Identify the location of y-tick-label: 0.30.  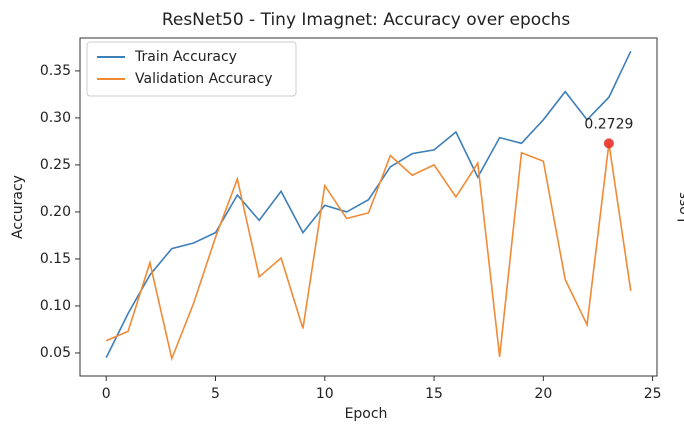
(55, 118).